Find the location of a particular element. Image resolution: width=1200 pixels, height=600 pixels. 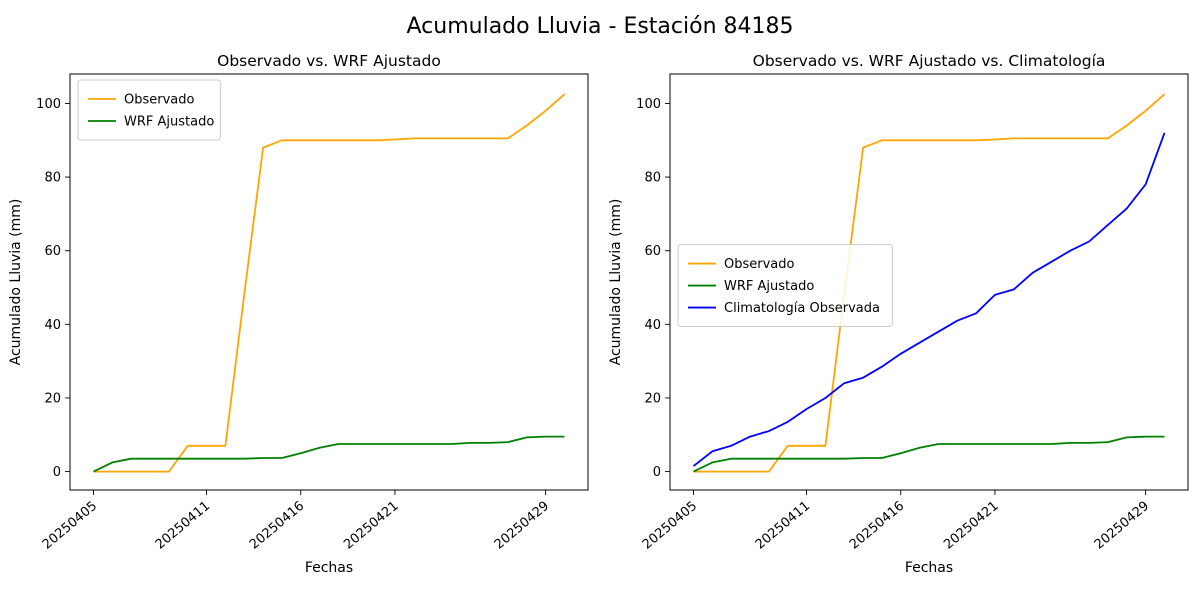

legend-entry: Climatología Observada is located at coordinates (784, 308).